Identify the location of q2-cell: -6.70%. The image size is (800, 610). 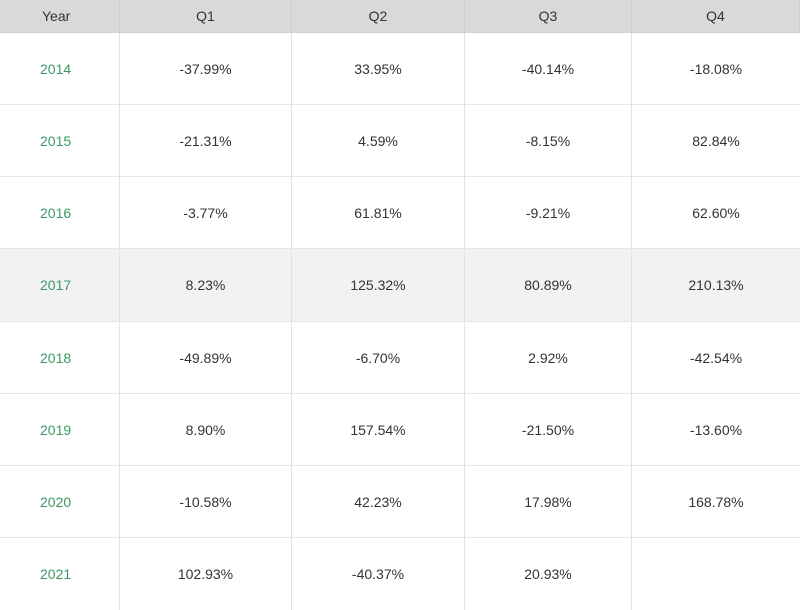
(378, 357).